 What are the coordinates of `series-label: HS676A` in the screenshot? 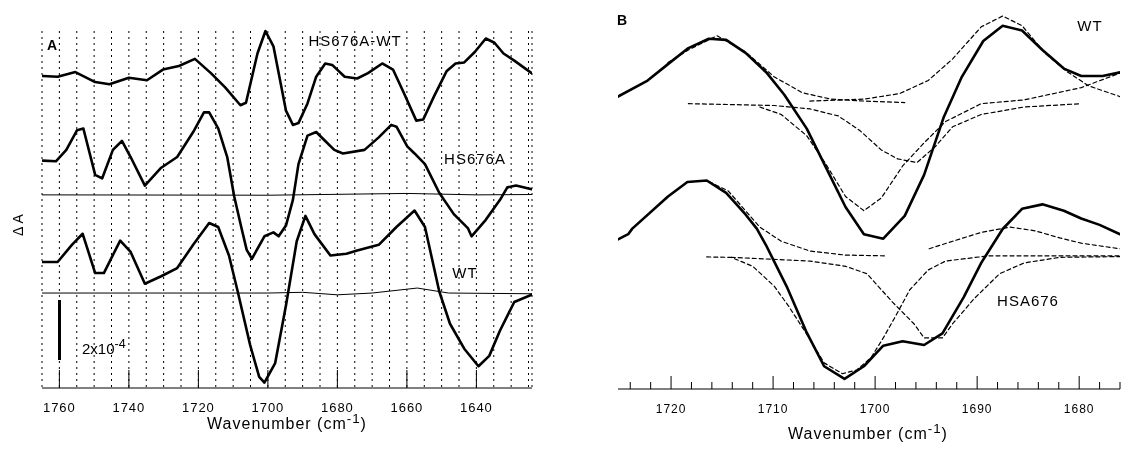 It's located at (475, 158).